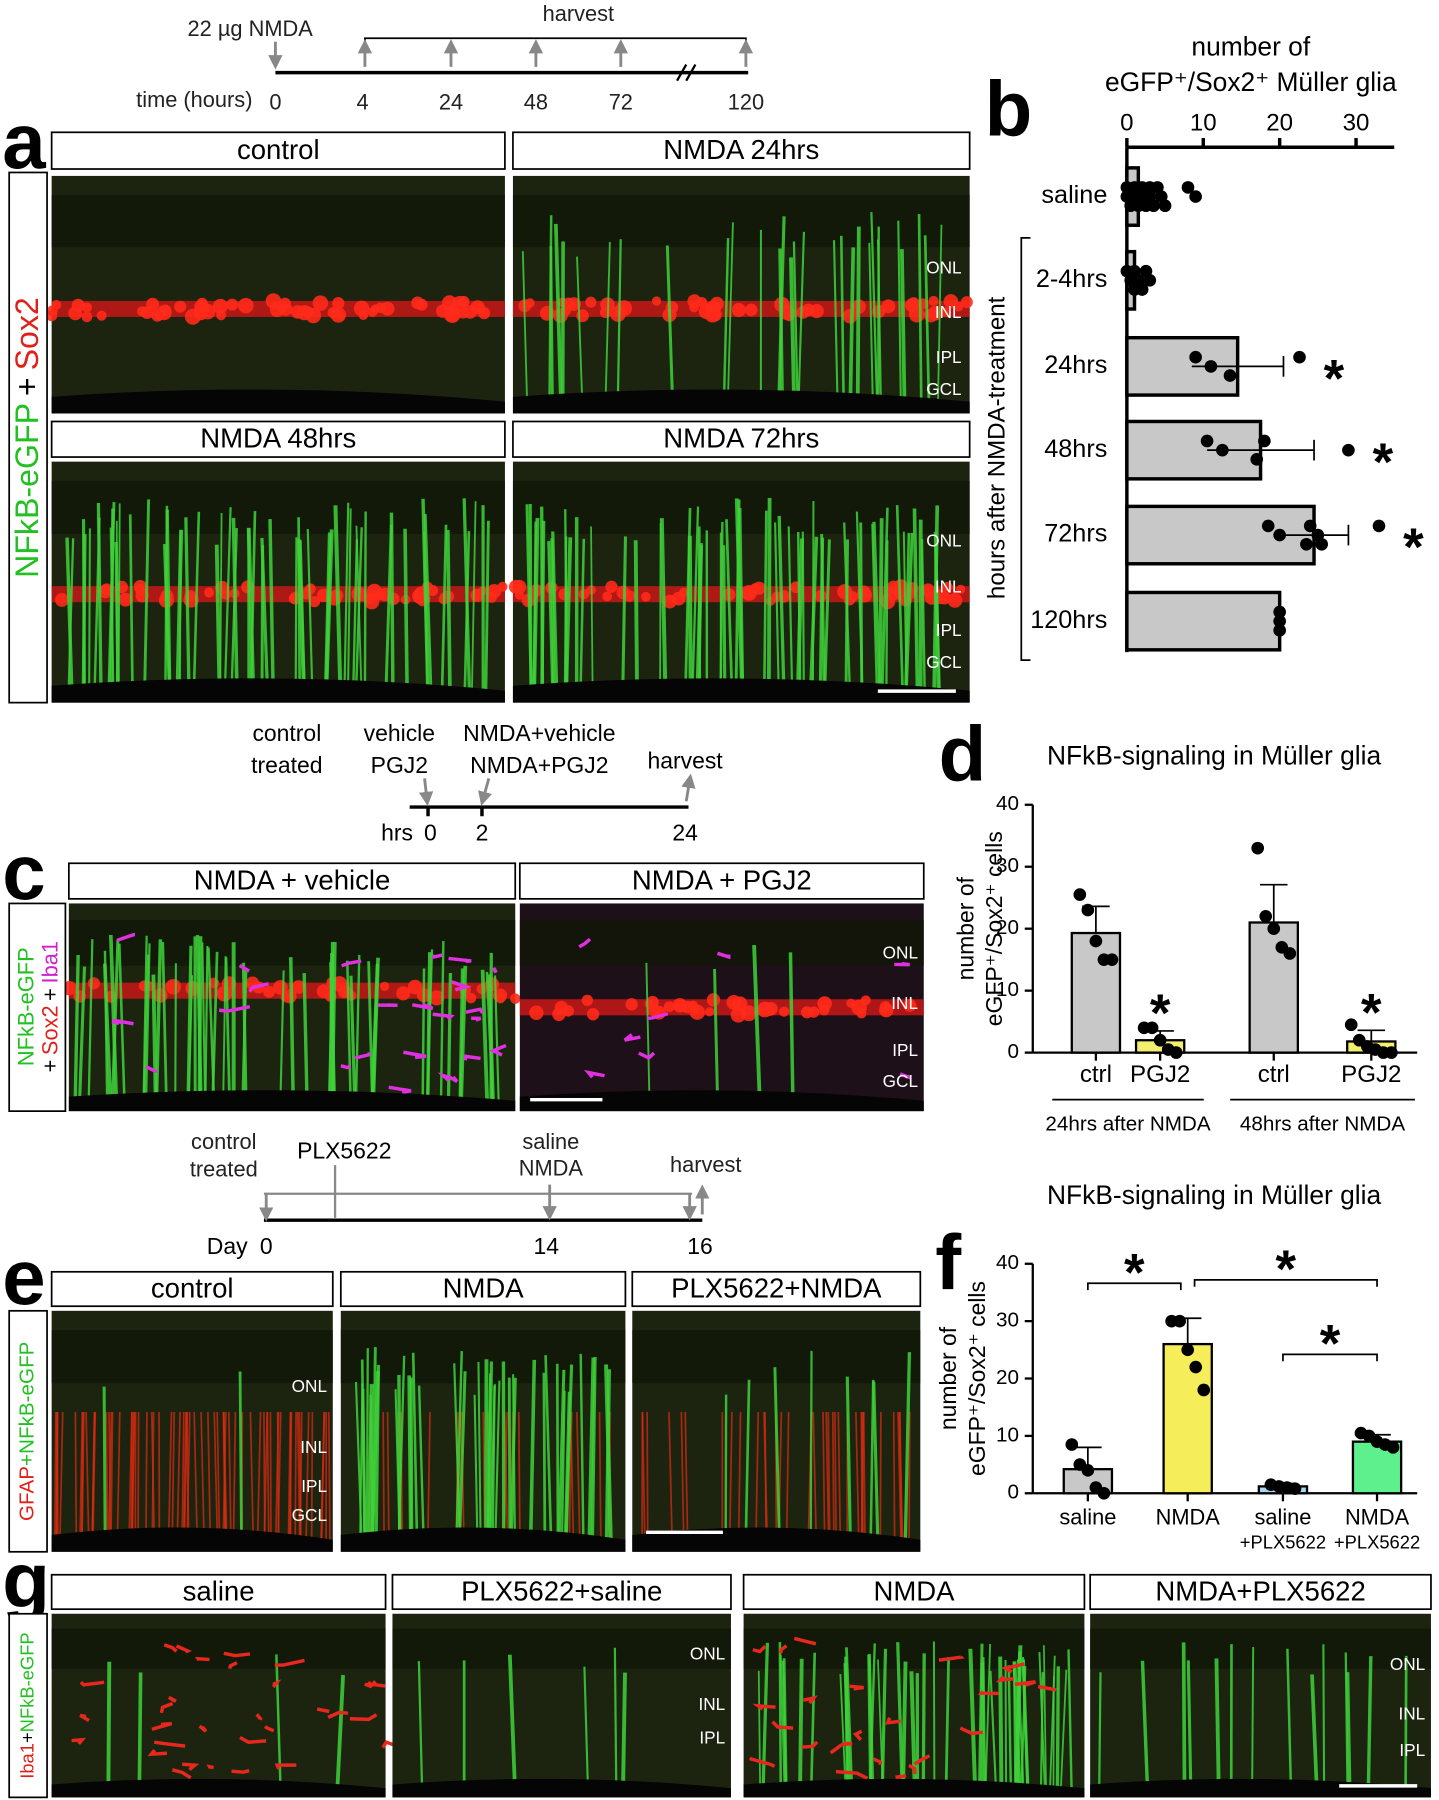  Describe the element at coordinates (900, 1081) in the screenshot. I see `layer-label: GCL` at that location.